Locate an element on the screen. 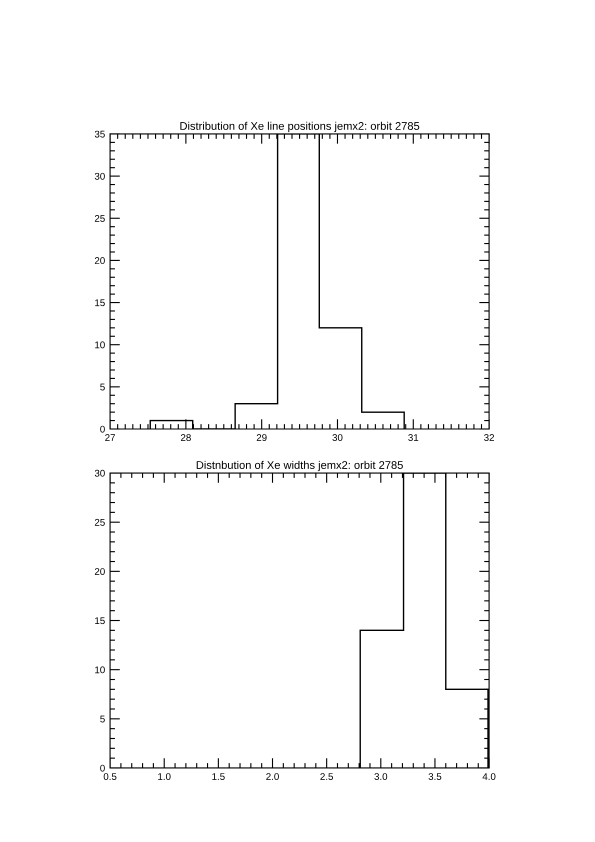 The width and height of the screenshot is (595, 842). x-tick-label: 30 is located at coordinates (337, 437).